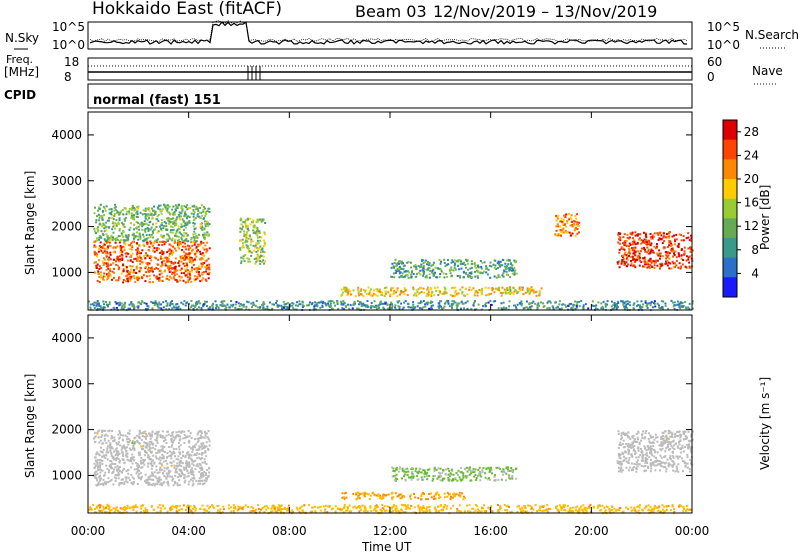 The width and height of the screenshot is (800, 554). Describe the element at coordinates (730, 189) in the screenshot. I see `colorbar-segment` at that location.